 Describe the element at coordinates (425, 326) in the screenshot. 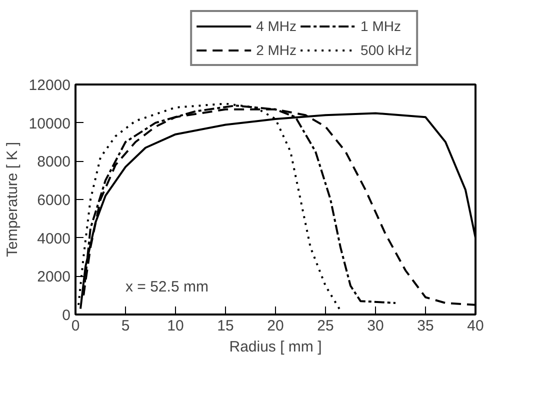

I see `x-tick-label: 35` at that location.